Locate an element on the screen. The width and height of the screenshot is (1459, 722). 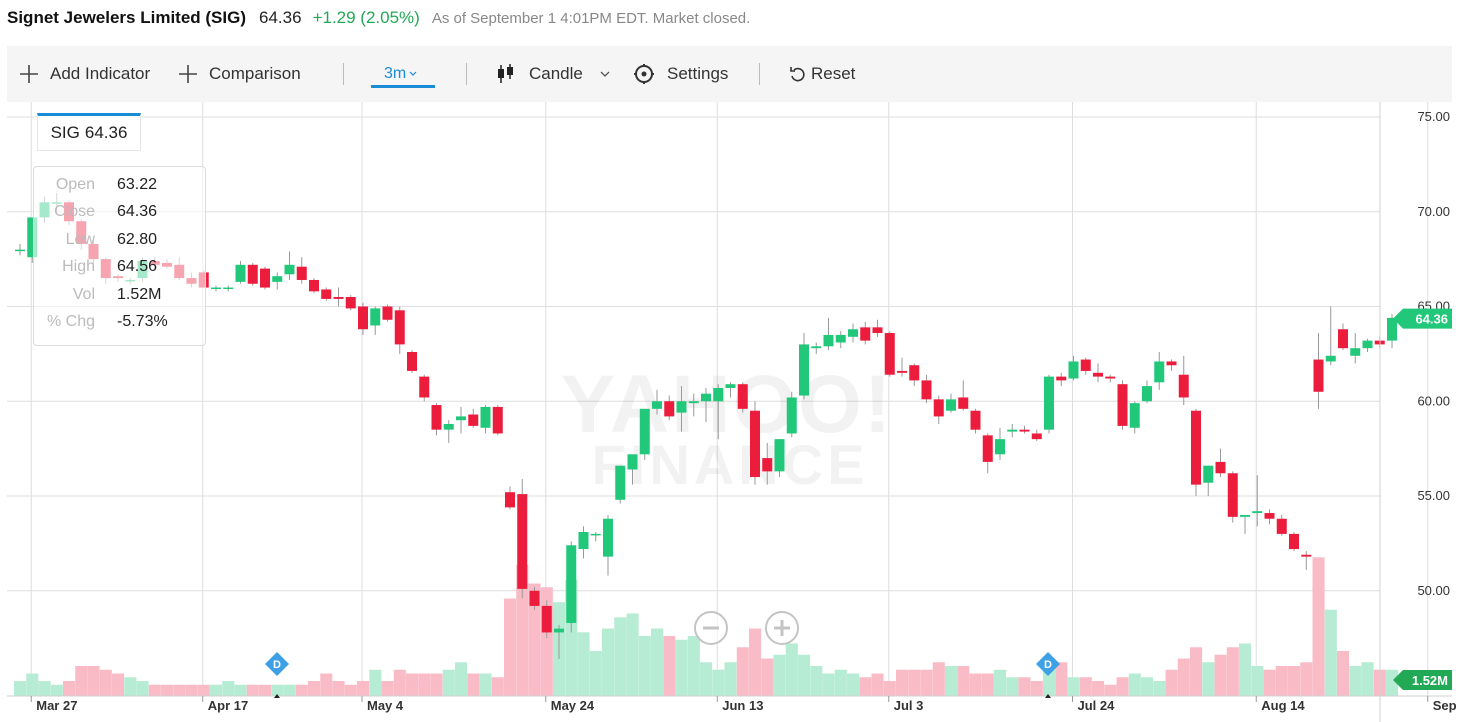
range-selector: 3m is located at coordinates (400, 74).